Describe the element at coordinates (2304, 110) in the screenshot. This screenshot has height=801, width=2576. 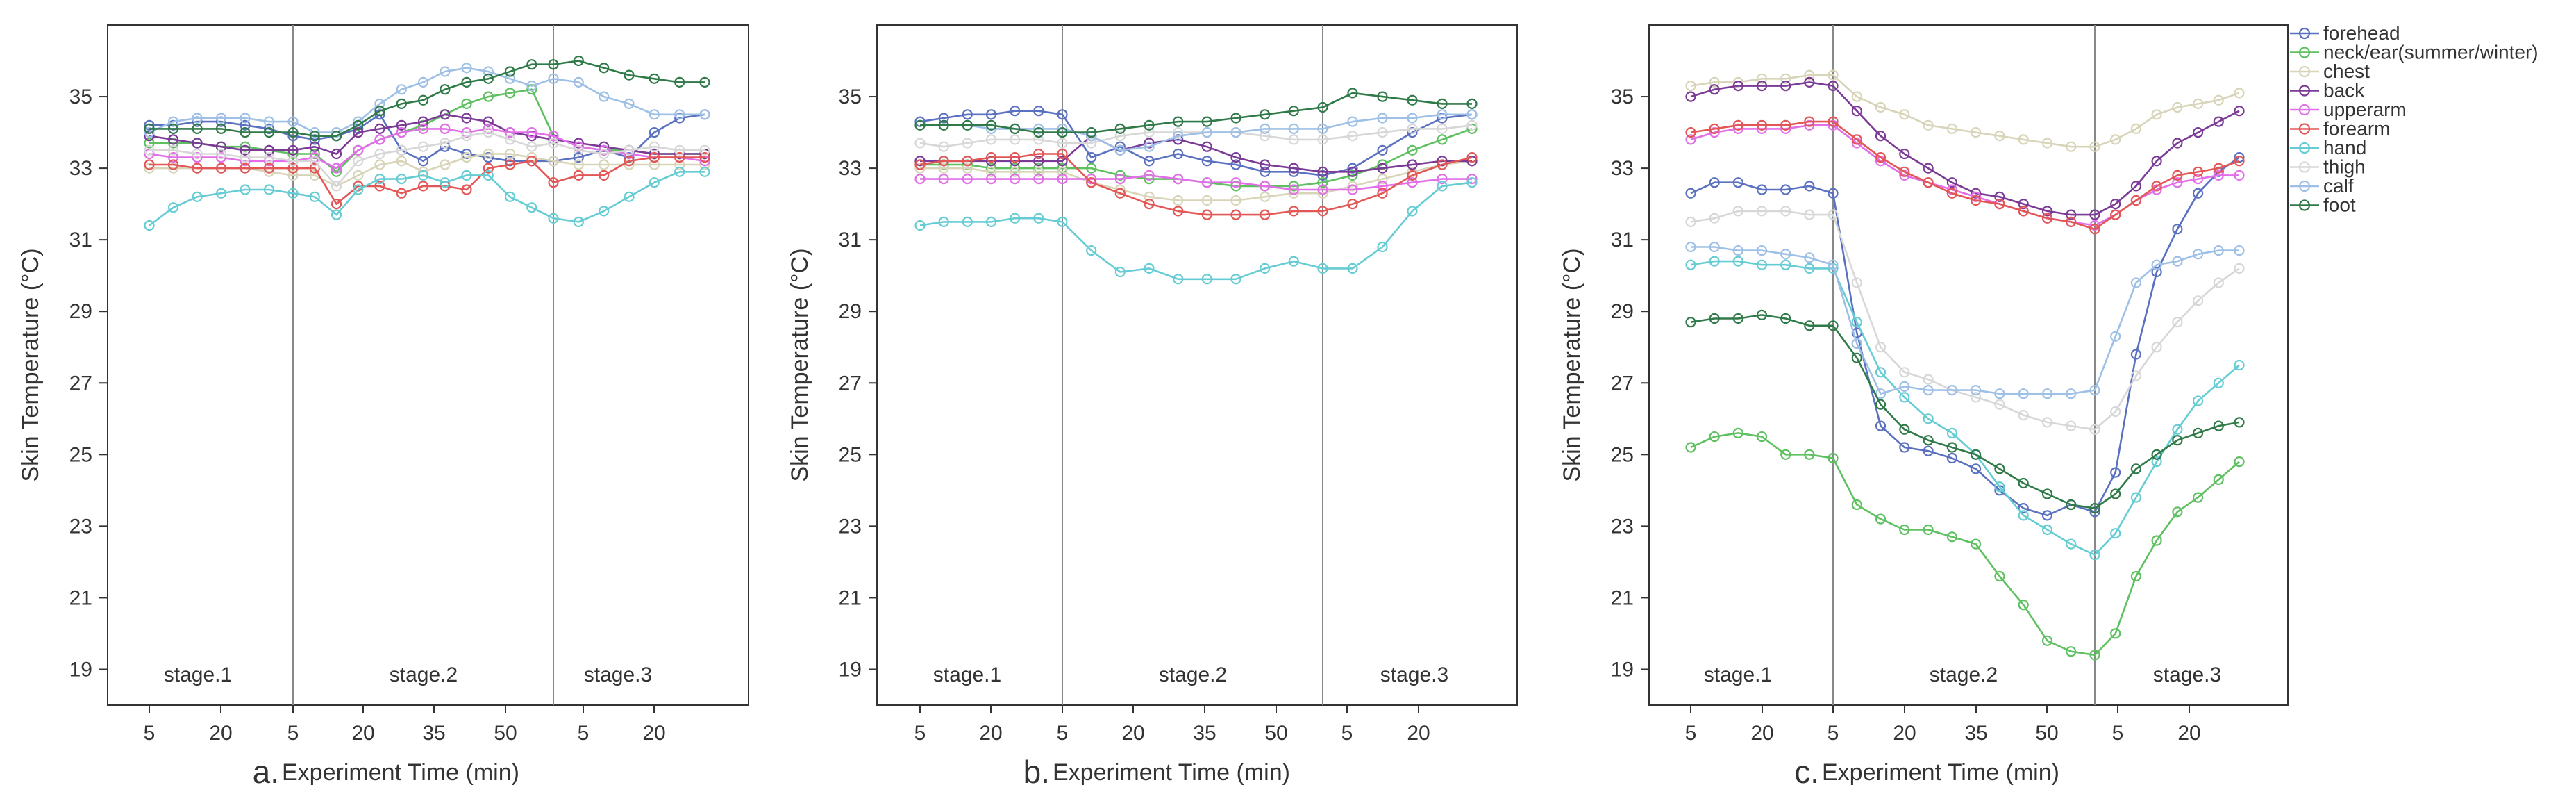
I see `legend-swatch-marker` at that location.